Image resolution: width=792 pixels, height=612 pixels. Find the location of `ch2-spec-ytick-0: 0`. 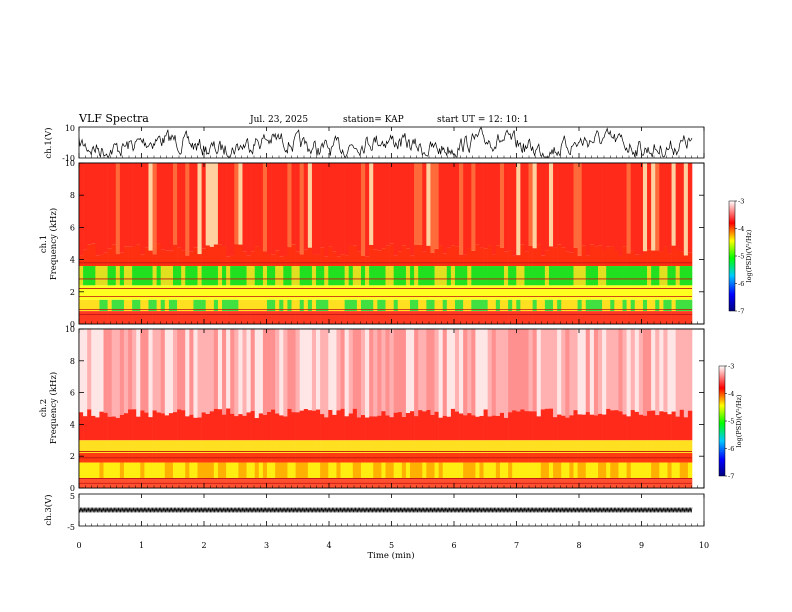

ch2-spec-ytick-0: 0 is located at coordinates (72, 488).